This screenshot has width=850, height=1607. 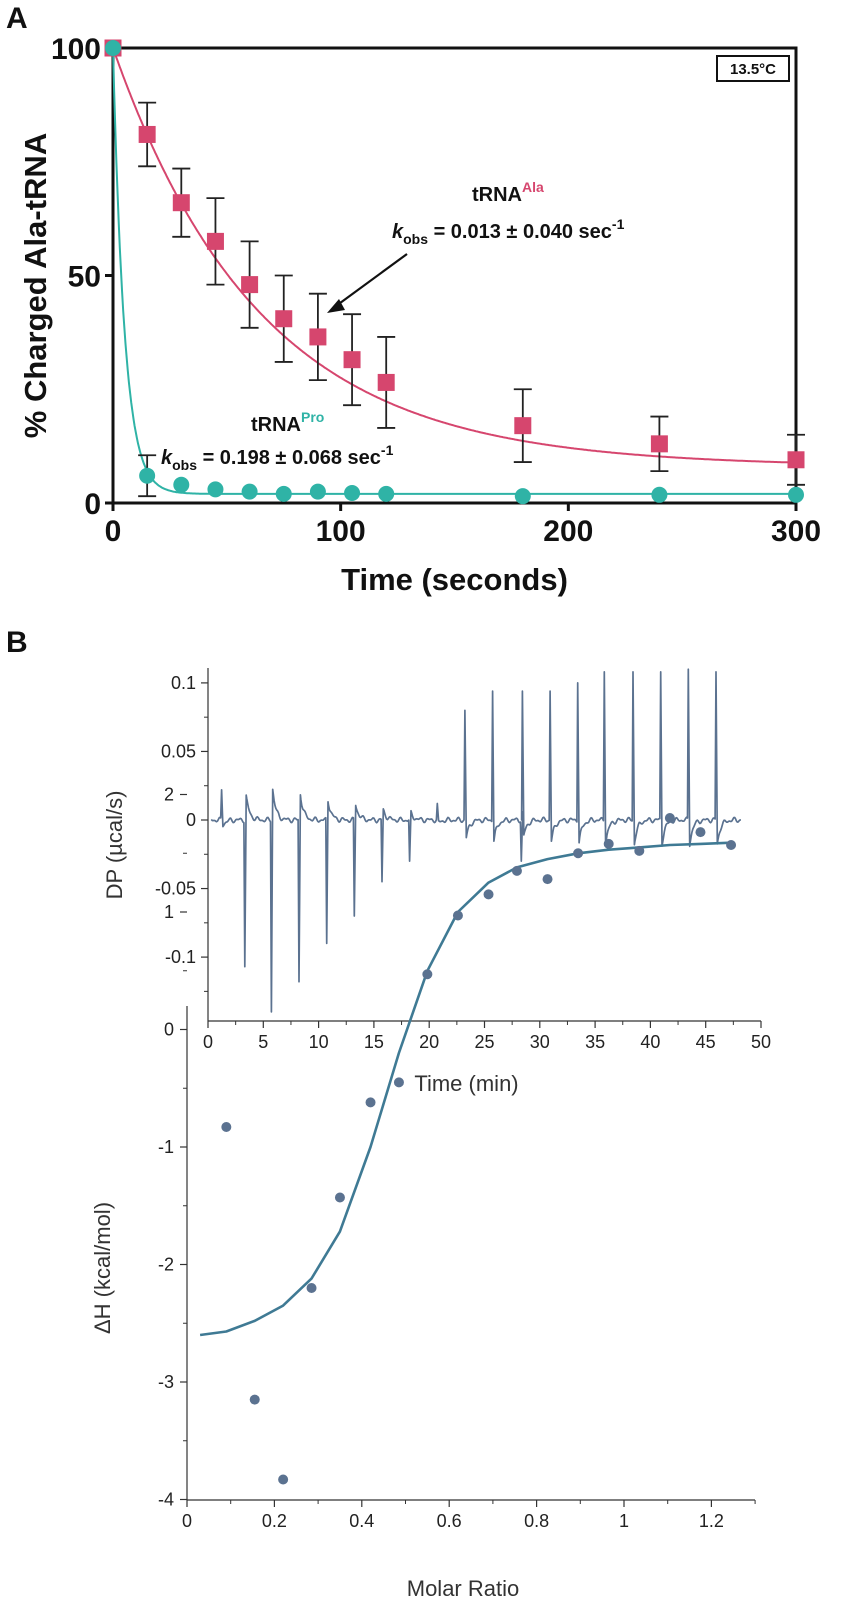 What do you see at coordinates (650, 1042) in the screenshot?
I see `x-tick-label: 40` at bounding box center [650, 1042].